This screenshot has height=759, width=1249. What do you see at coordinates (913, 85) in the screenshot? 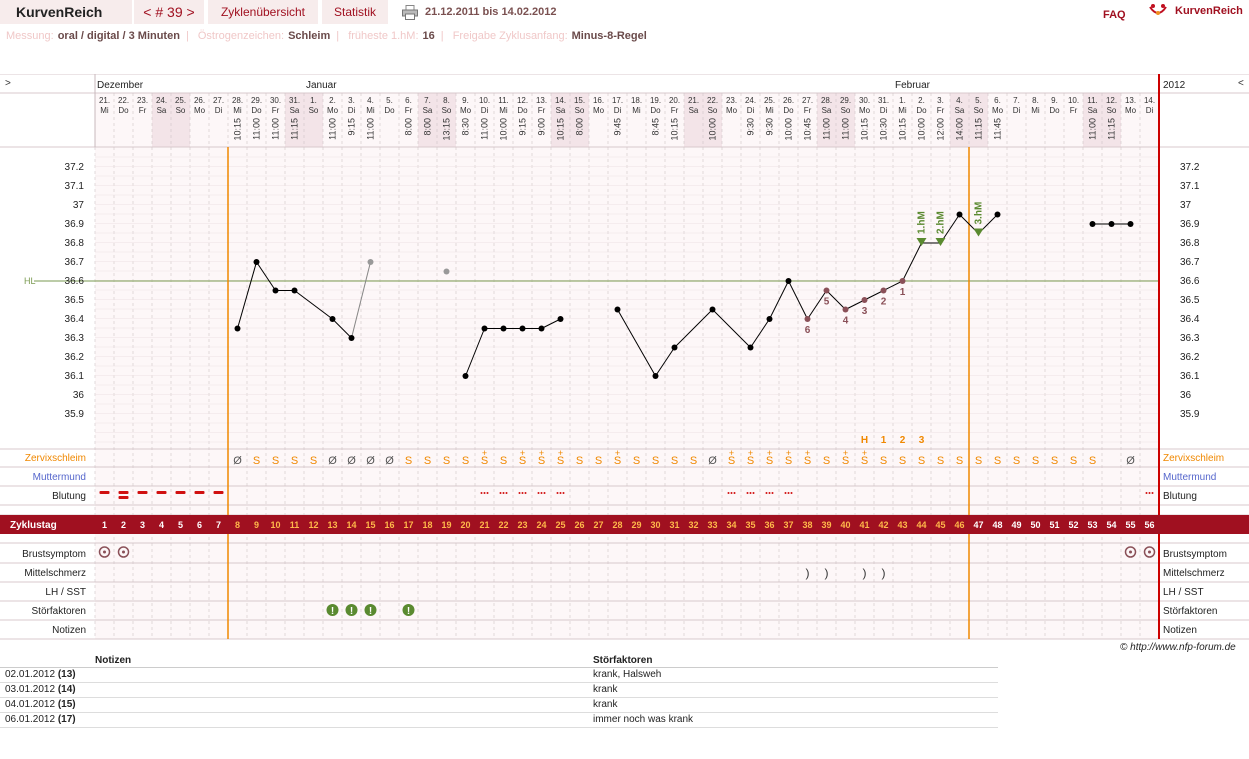
I see `month-label: Februar` at bounding box center [913, 85].